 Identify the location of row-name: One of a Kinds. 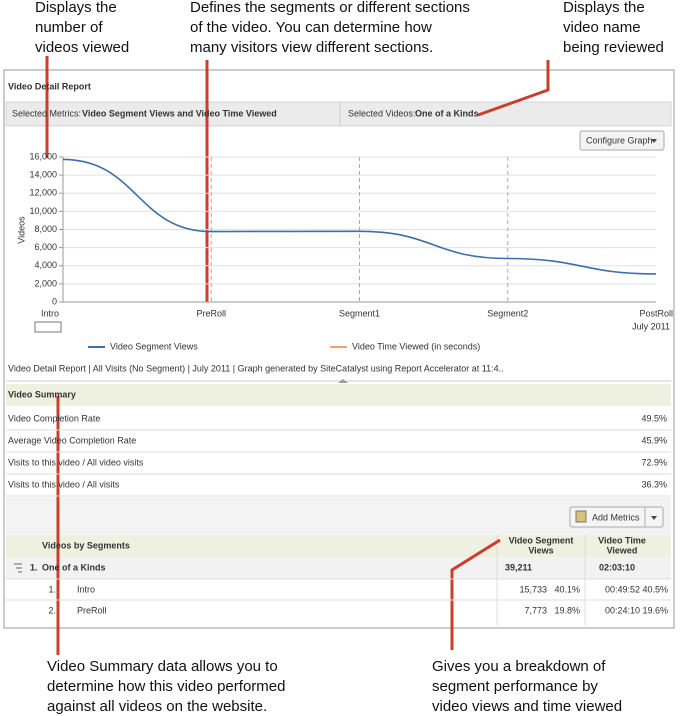
(74, 567).